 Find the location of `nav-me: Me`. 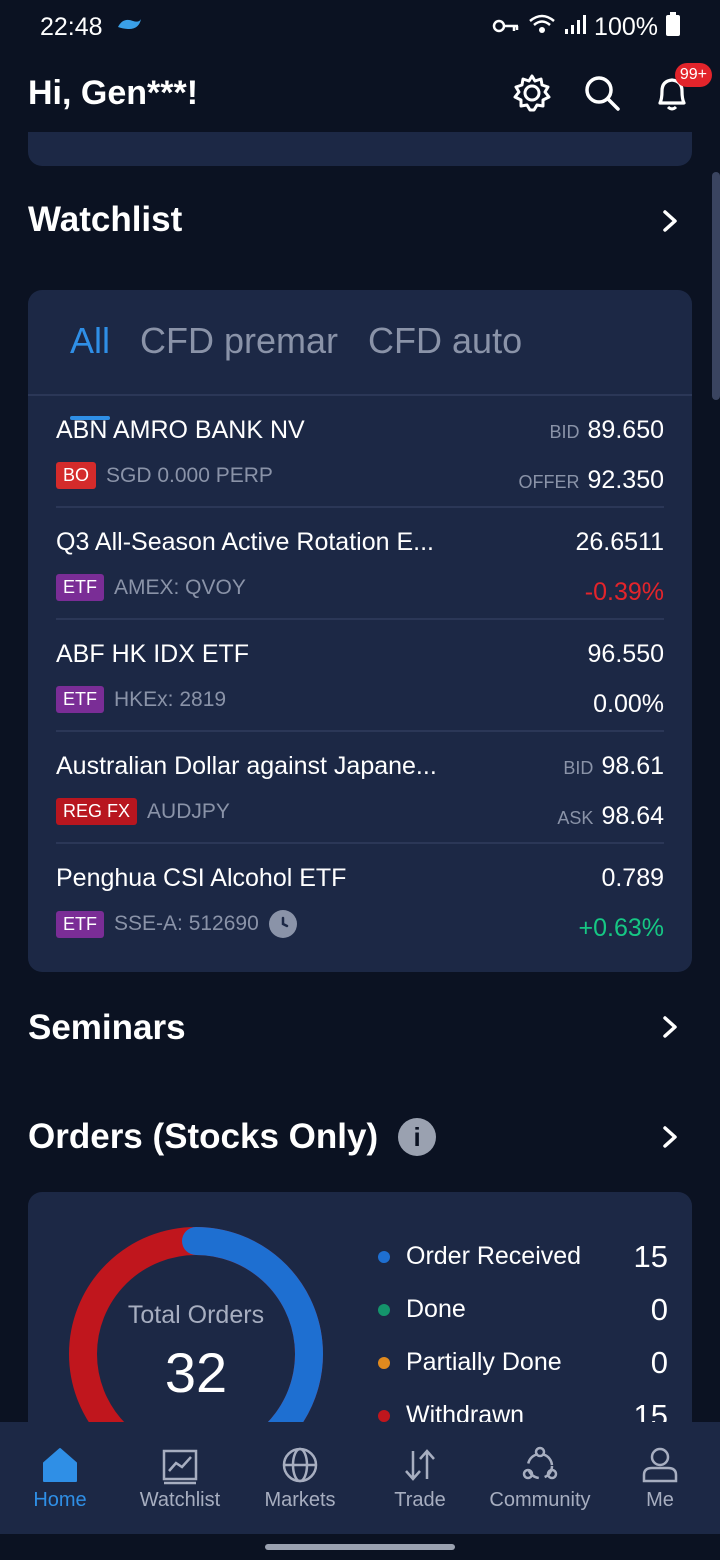

nav-me: Me is located at coordinates (660, 1478).